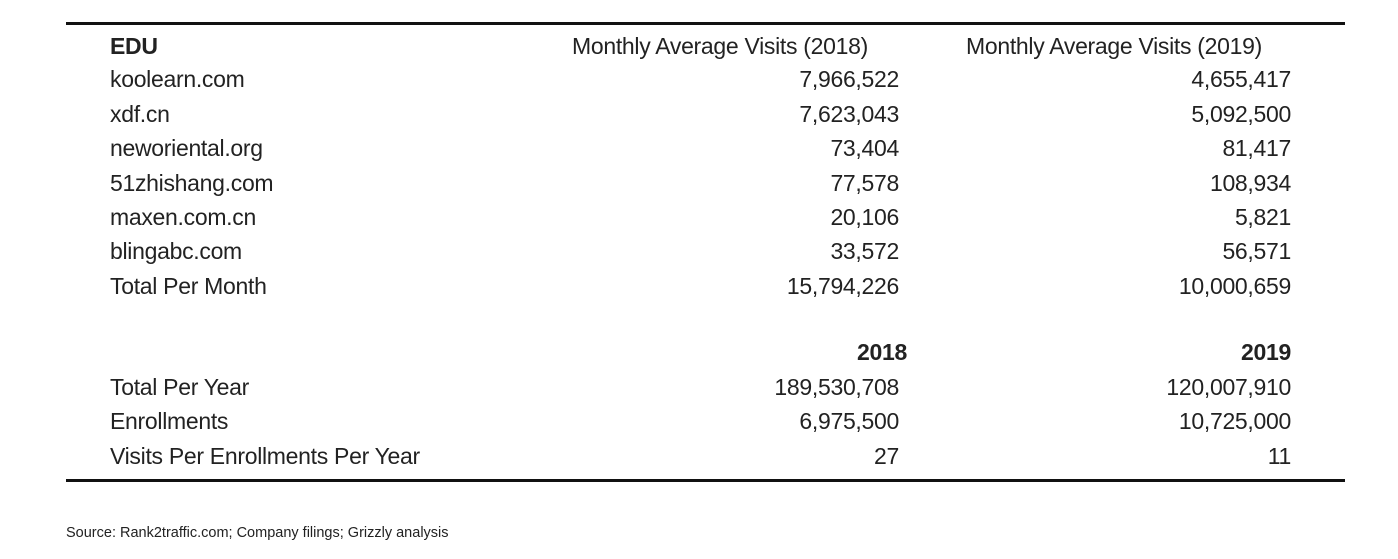 The height and width of the screenshot is (559, 1398). I want to click on value-2018: 73,404, so click(864, 148).